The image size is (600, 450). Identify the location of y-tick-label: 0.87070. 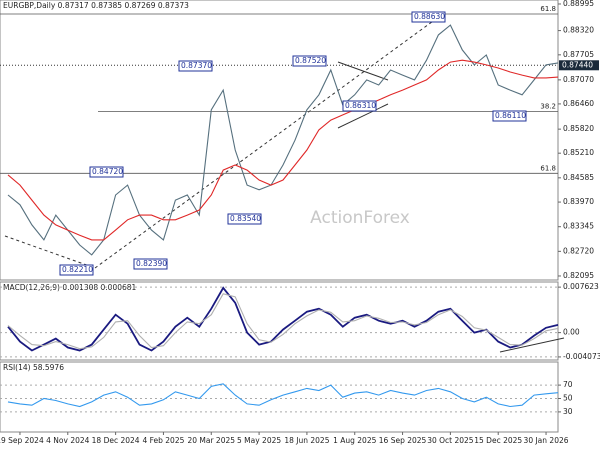
(578, 79).